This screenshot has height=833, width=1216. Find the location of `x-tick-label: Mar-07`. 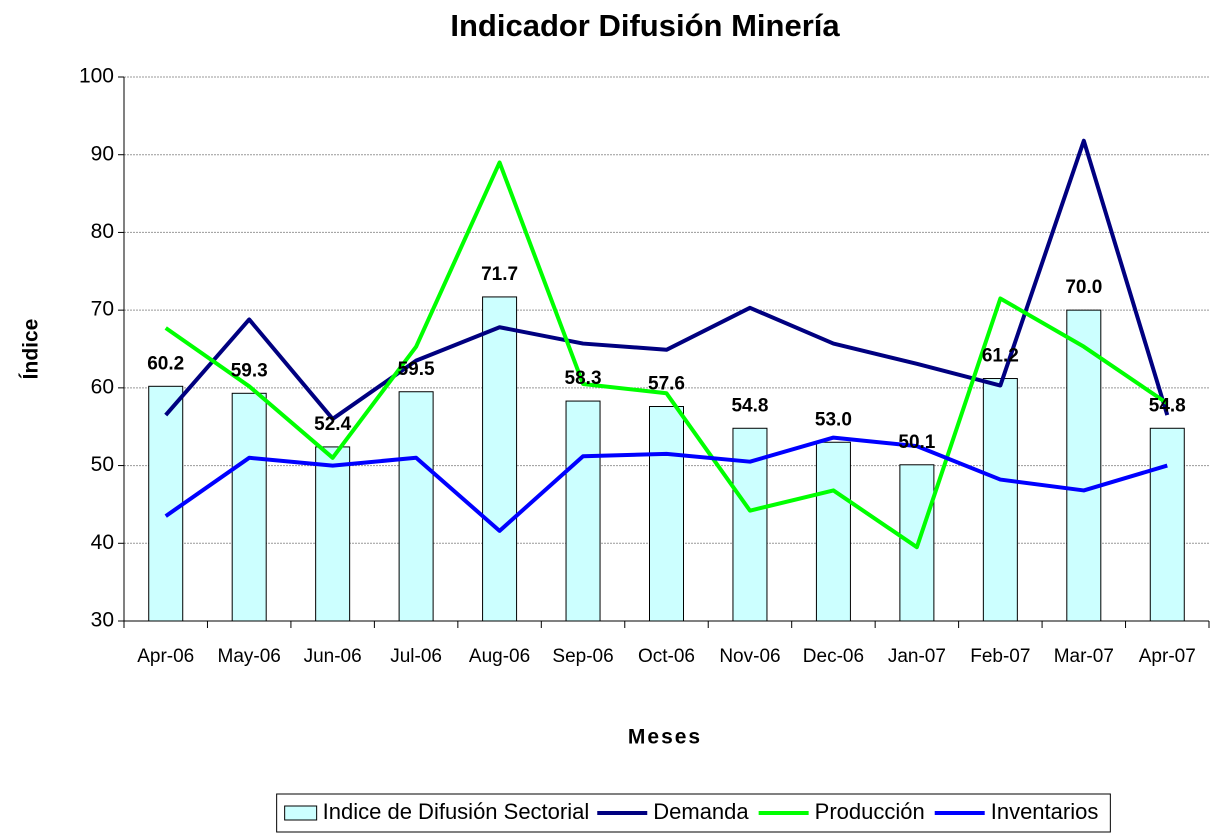

x-tick-label: Mar-07 is located at coordinates (1084, 656).